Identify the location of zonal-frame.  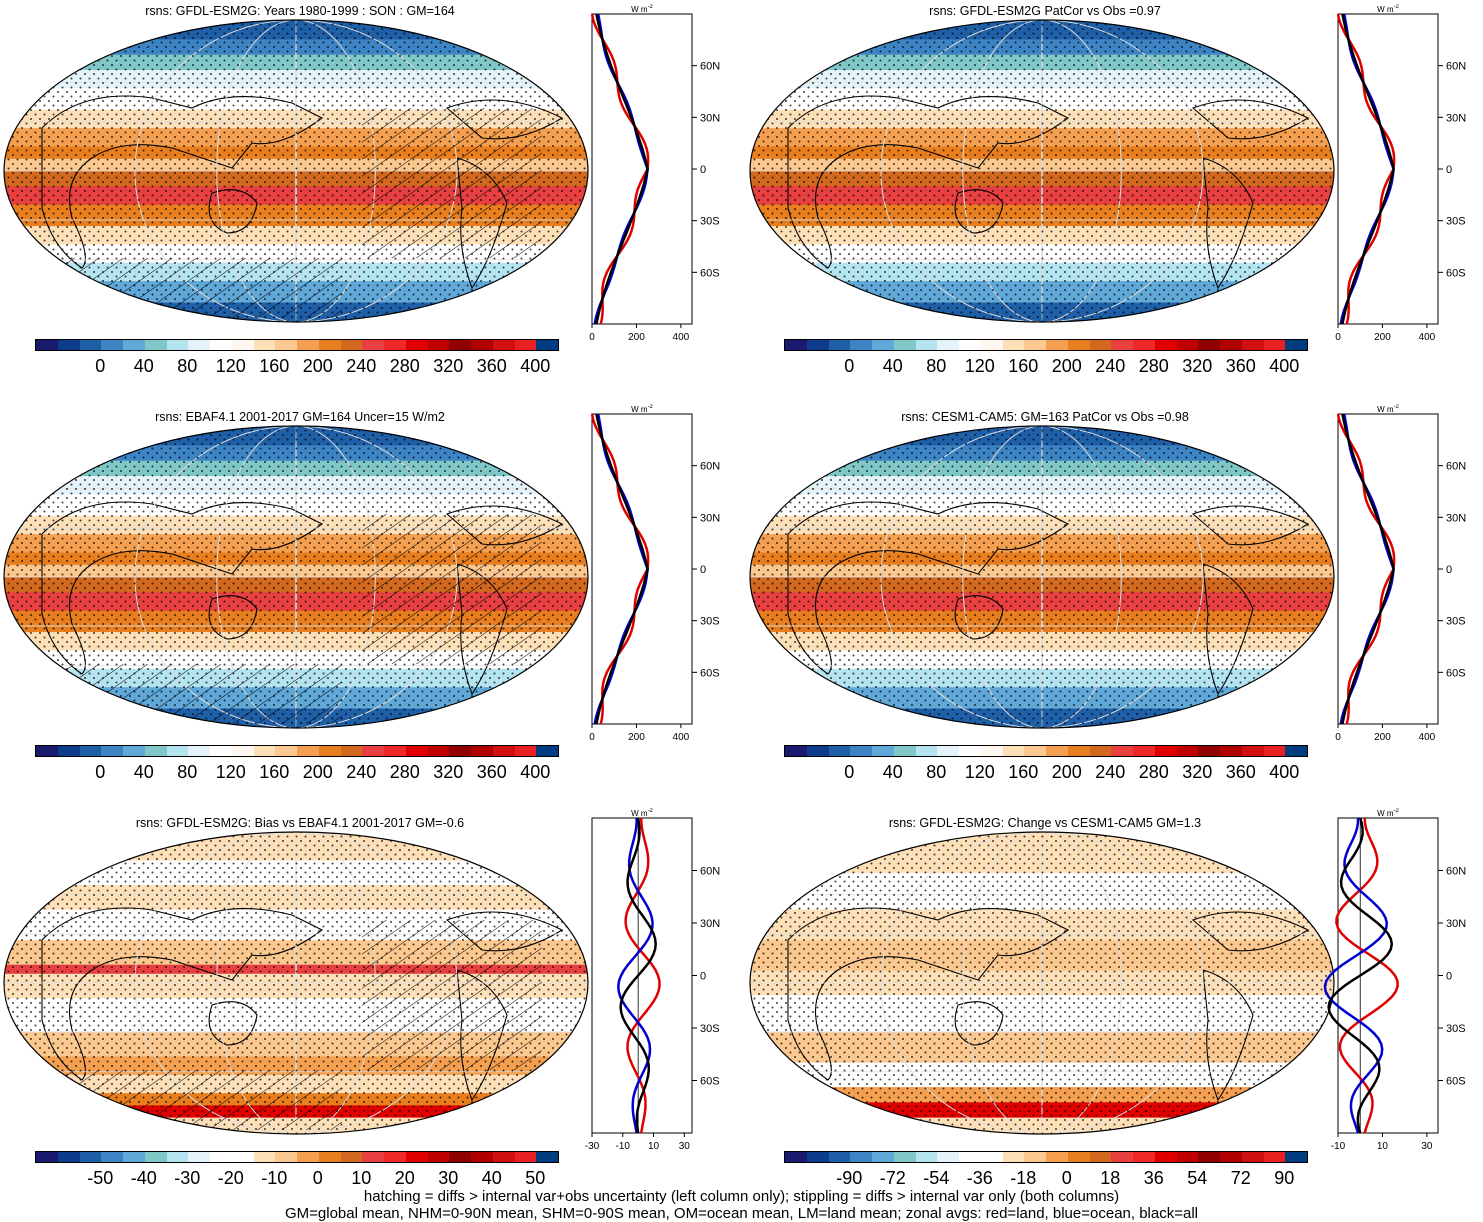
(1388, 975).